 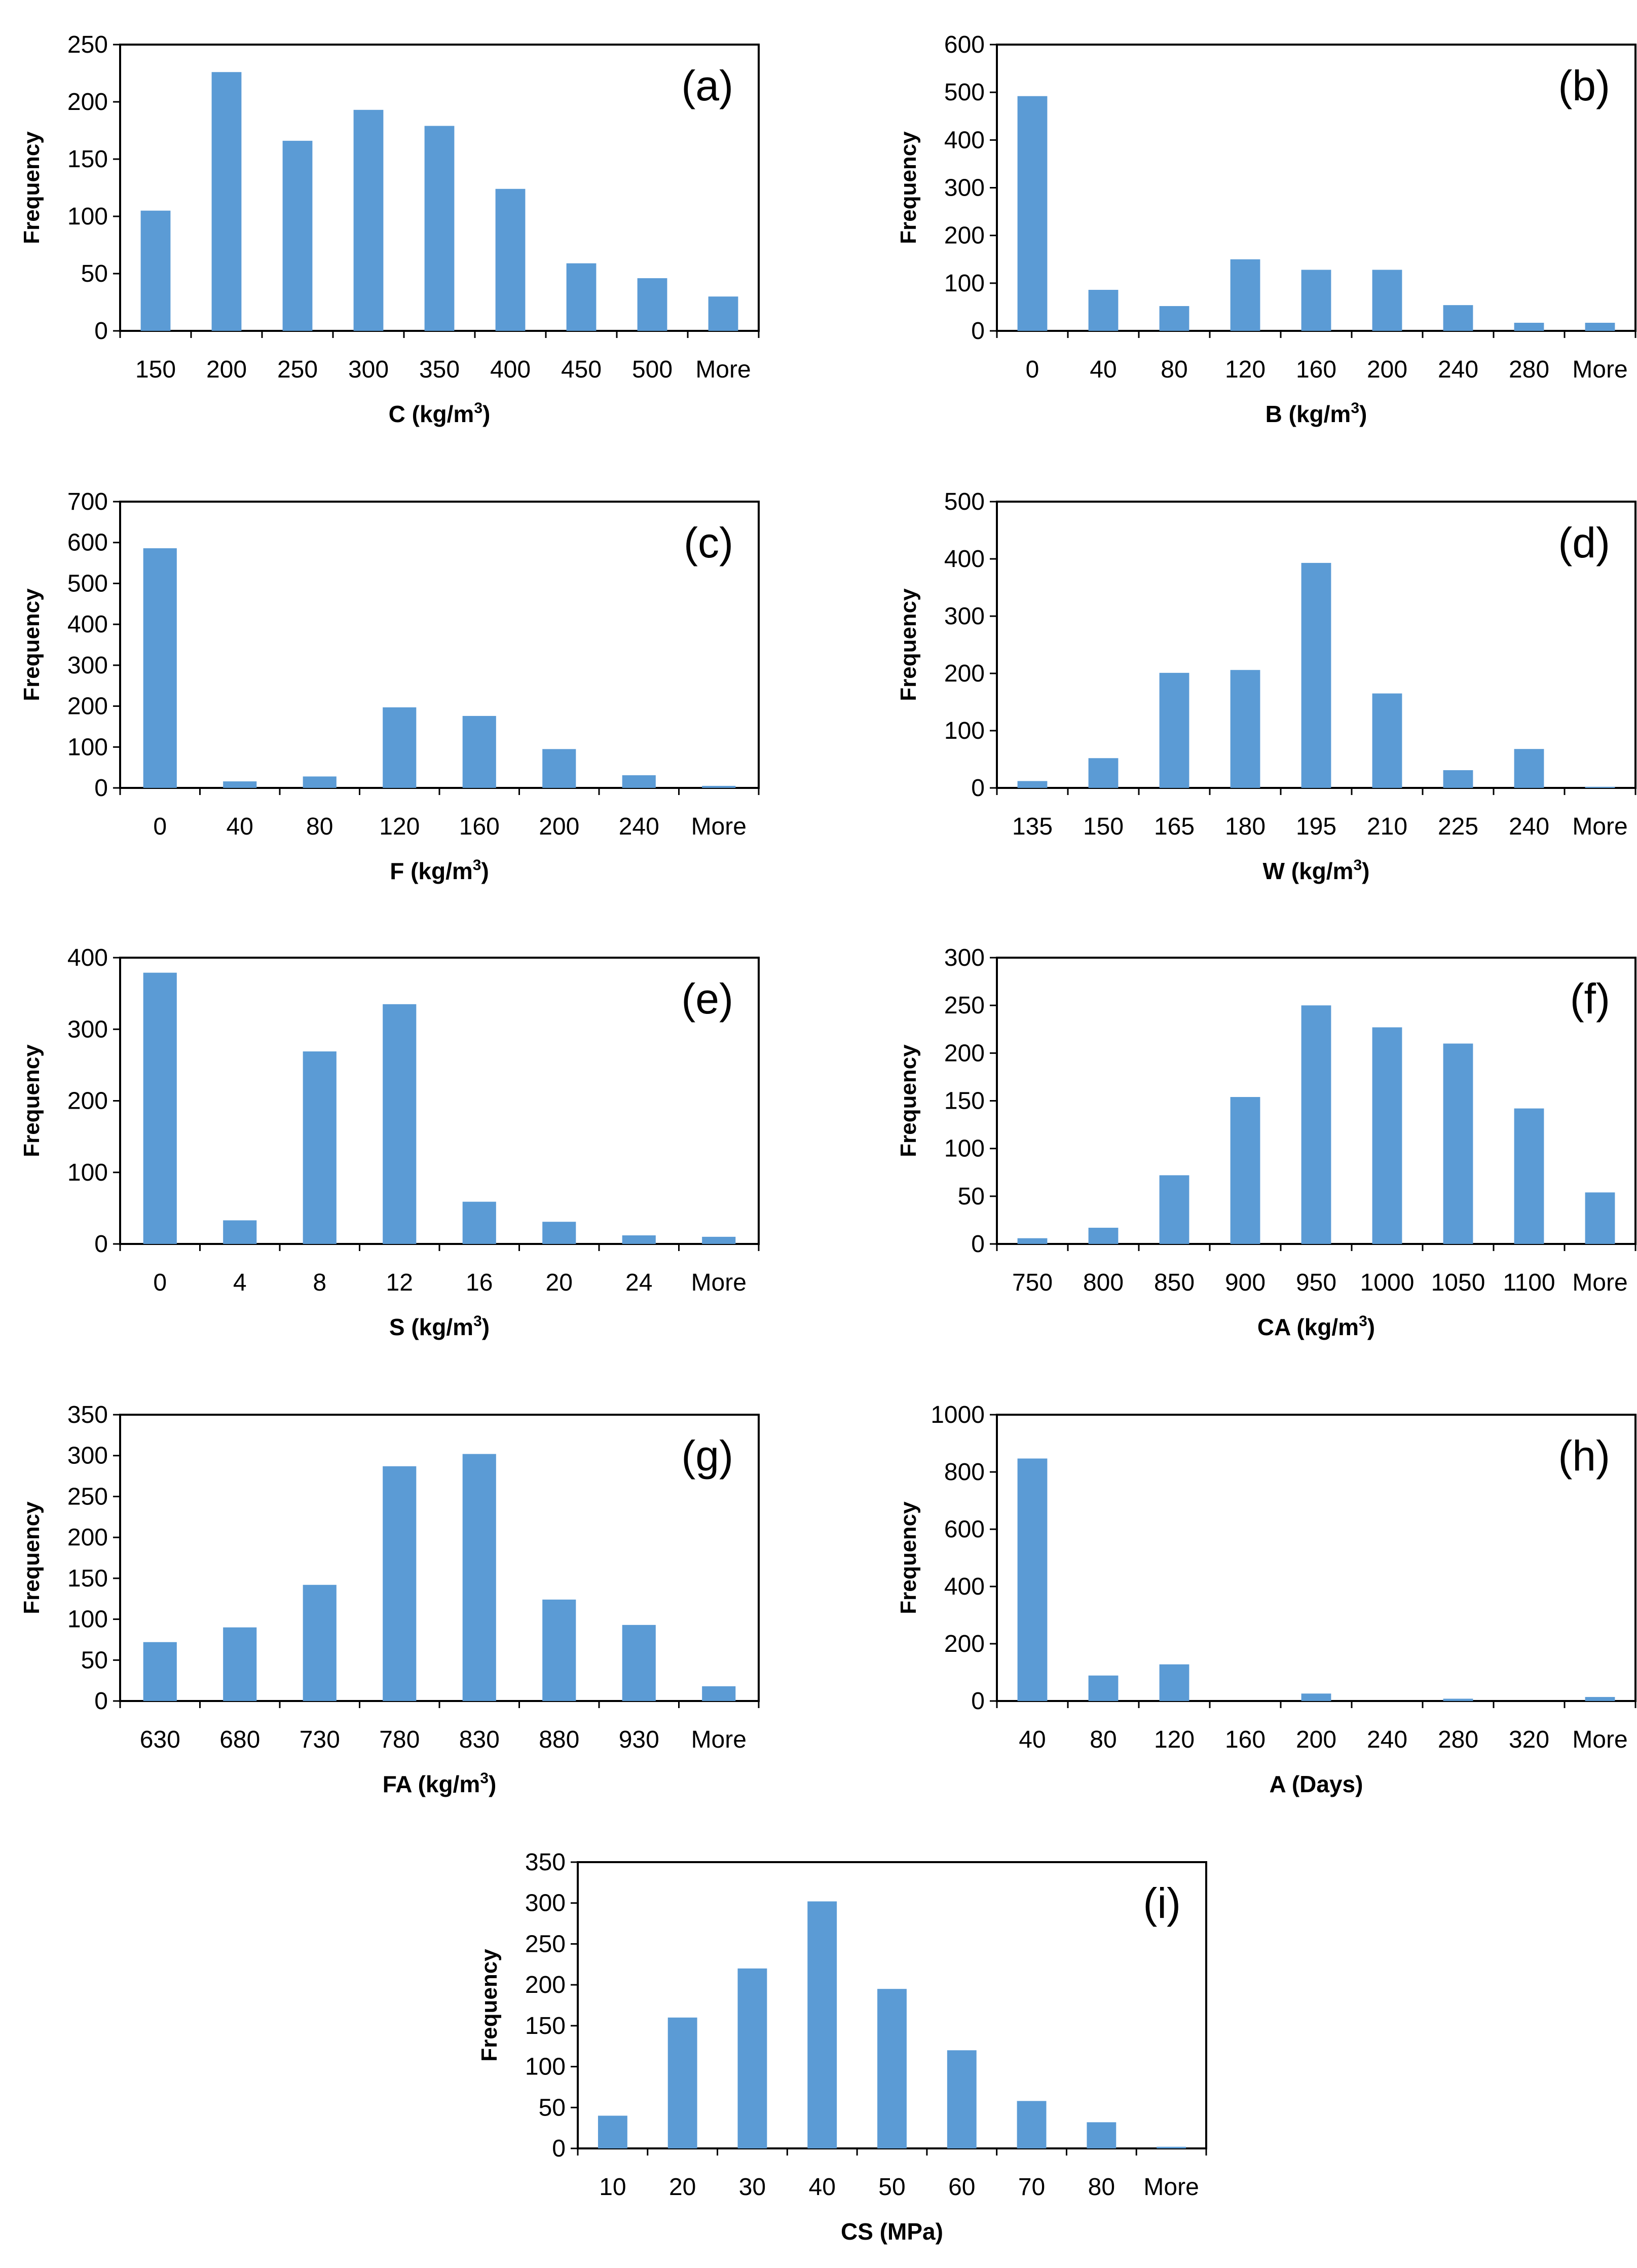 What do you see at coordinates (1316, 1326) in the screenshot?
I see `x-axis-title: CA (kg/m3)` at bounding box center [1316, 1326].